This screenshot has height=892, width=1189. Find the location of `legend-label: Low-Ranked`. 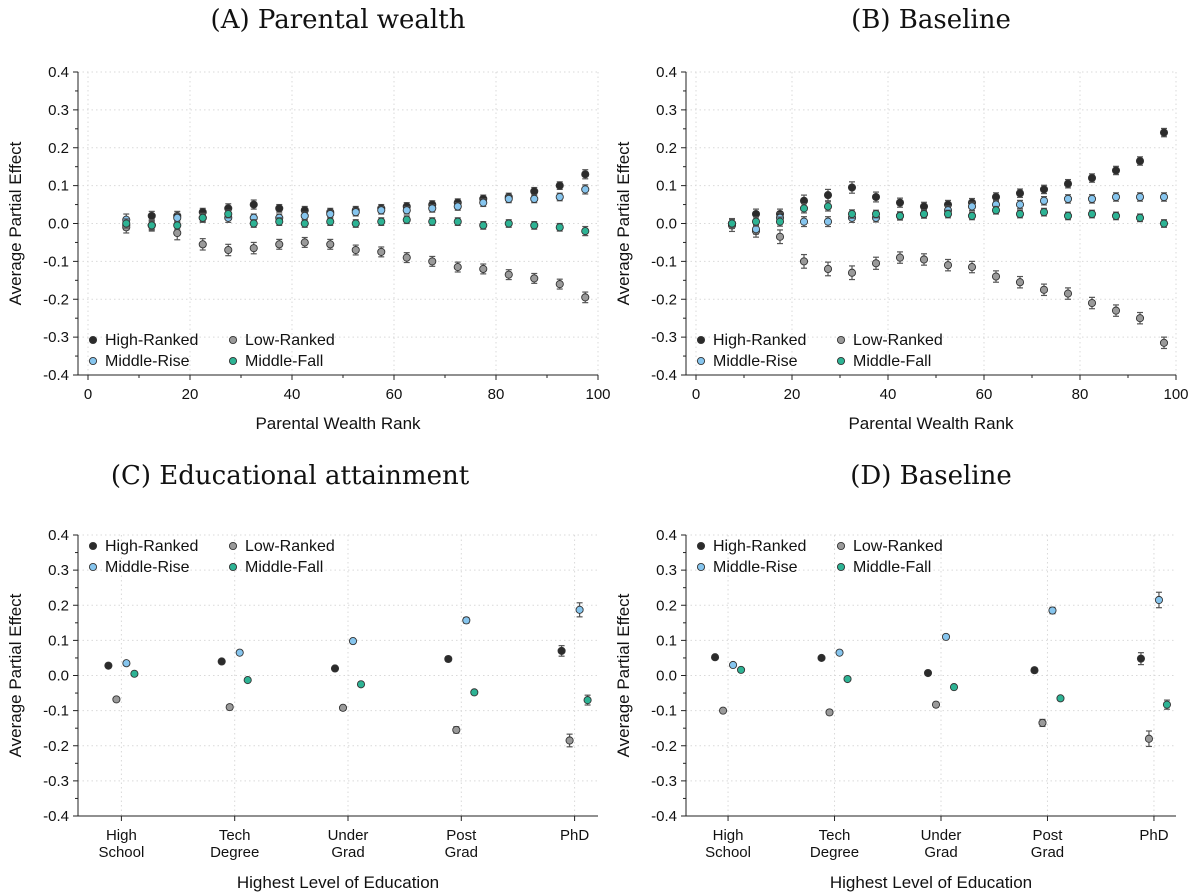

legend-label: Low-Ranked is located at coordinates (898, 546).